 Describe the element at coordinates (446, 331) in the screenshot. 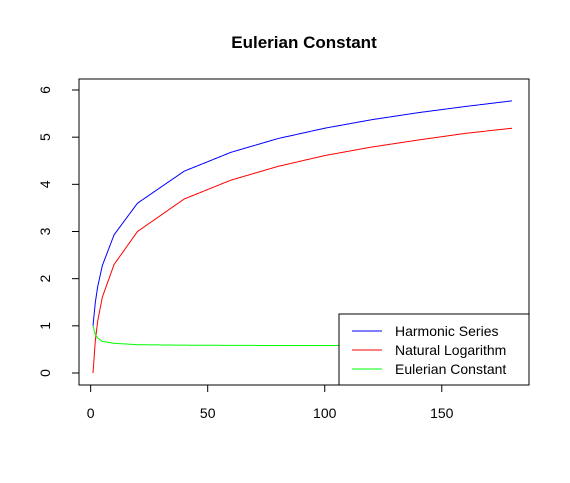

I see `legend-label: Harmonic Series` at that location.